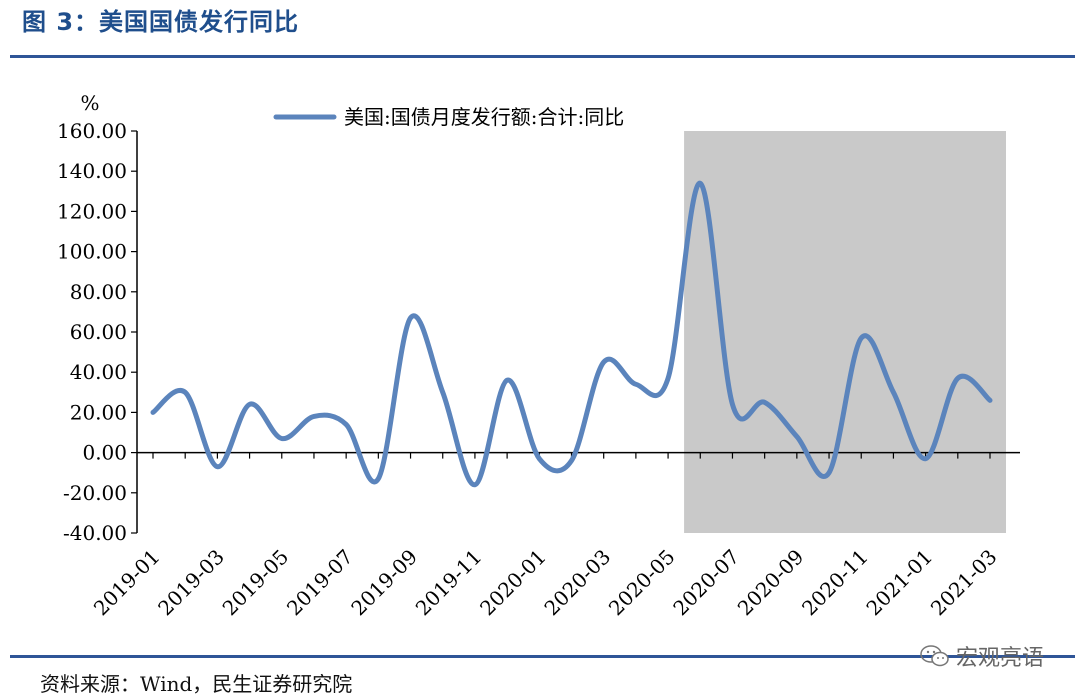  Describe the element at coordinates (98, 372) in the screenshot. I see `y-tick-label: 40.00` at that location.